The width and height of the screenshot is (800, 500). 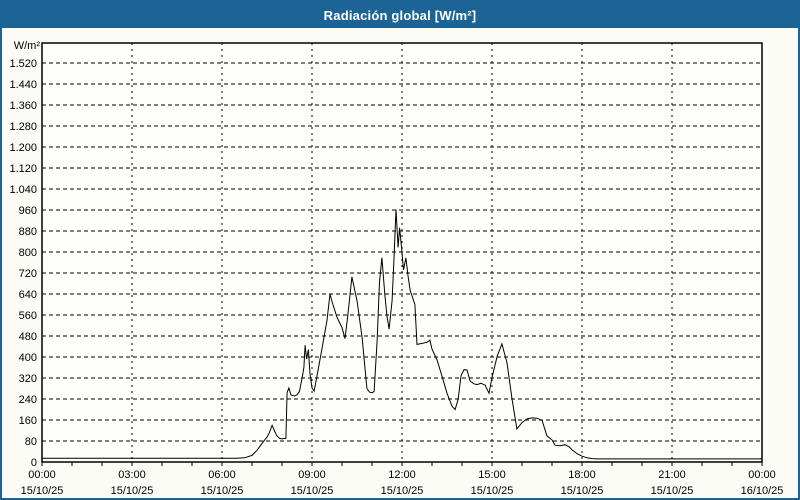 I want to click on y-tick-label: 320, so click(x=28, y=379).